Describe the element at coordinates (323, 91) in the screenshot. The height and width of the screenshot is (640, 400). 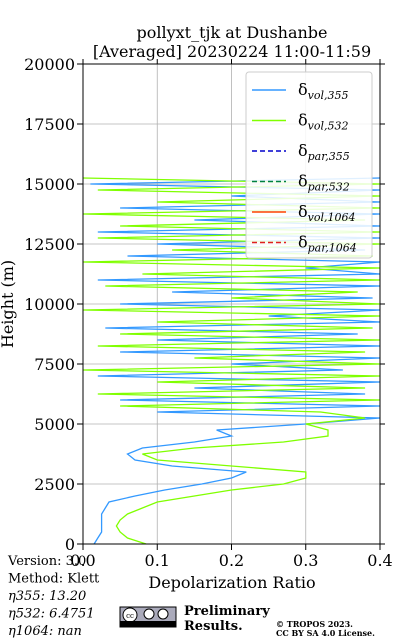
I see `legend-label: δvol,355` at that location.